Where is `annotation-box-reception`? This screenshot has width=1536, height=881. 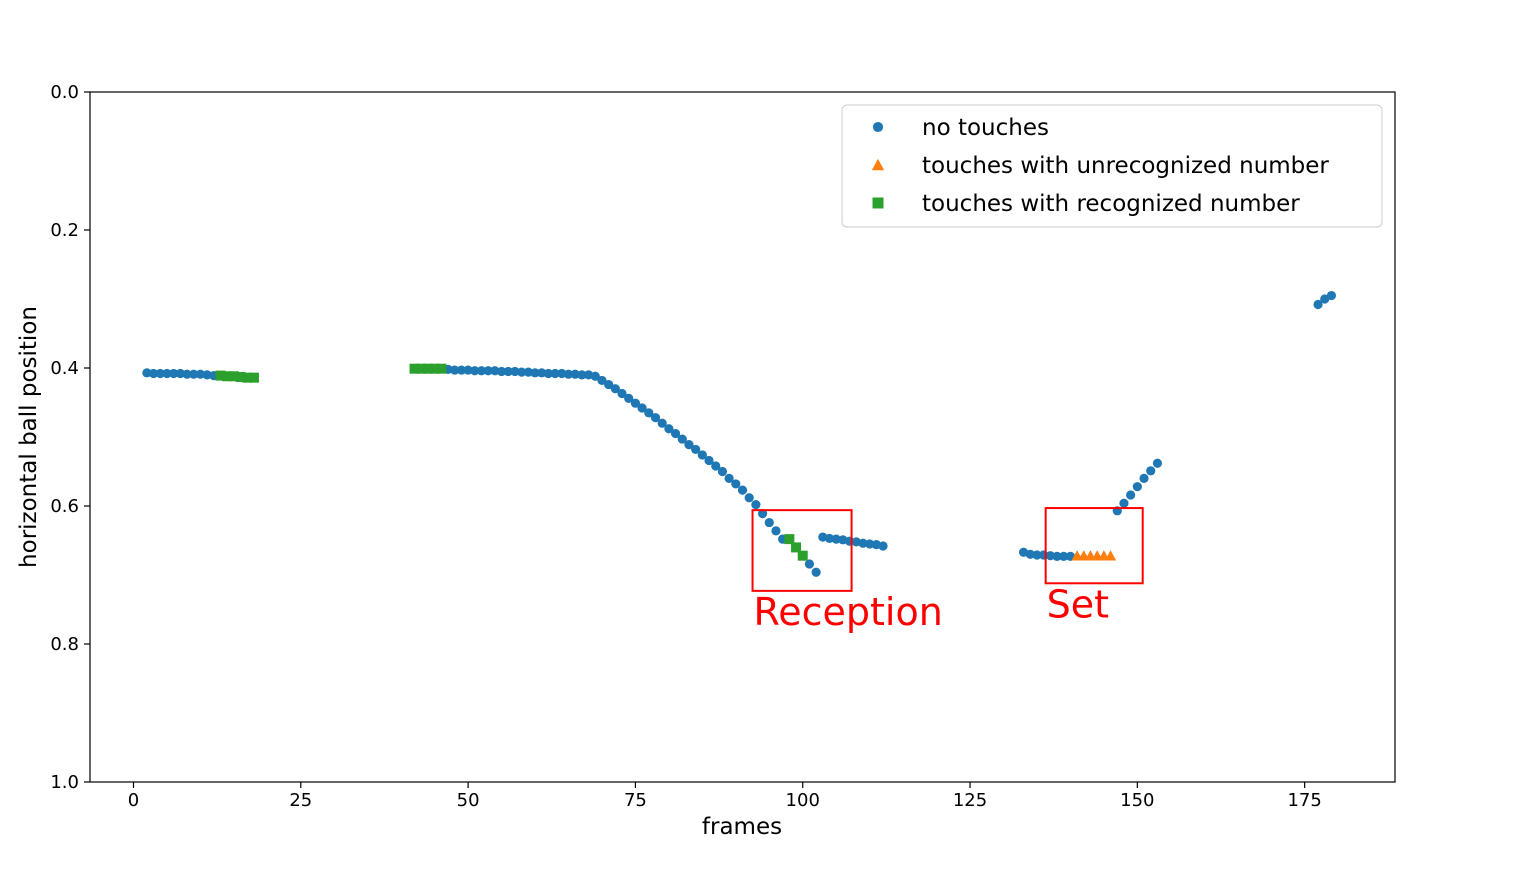
annotation-box-reception is located at coordinates (802, 550).